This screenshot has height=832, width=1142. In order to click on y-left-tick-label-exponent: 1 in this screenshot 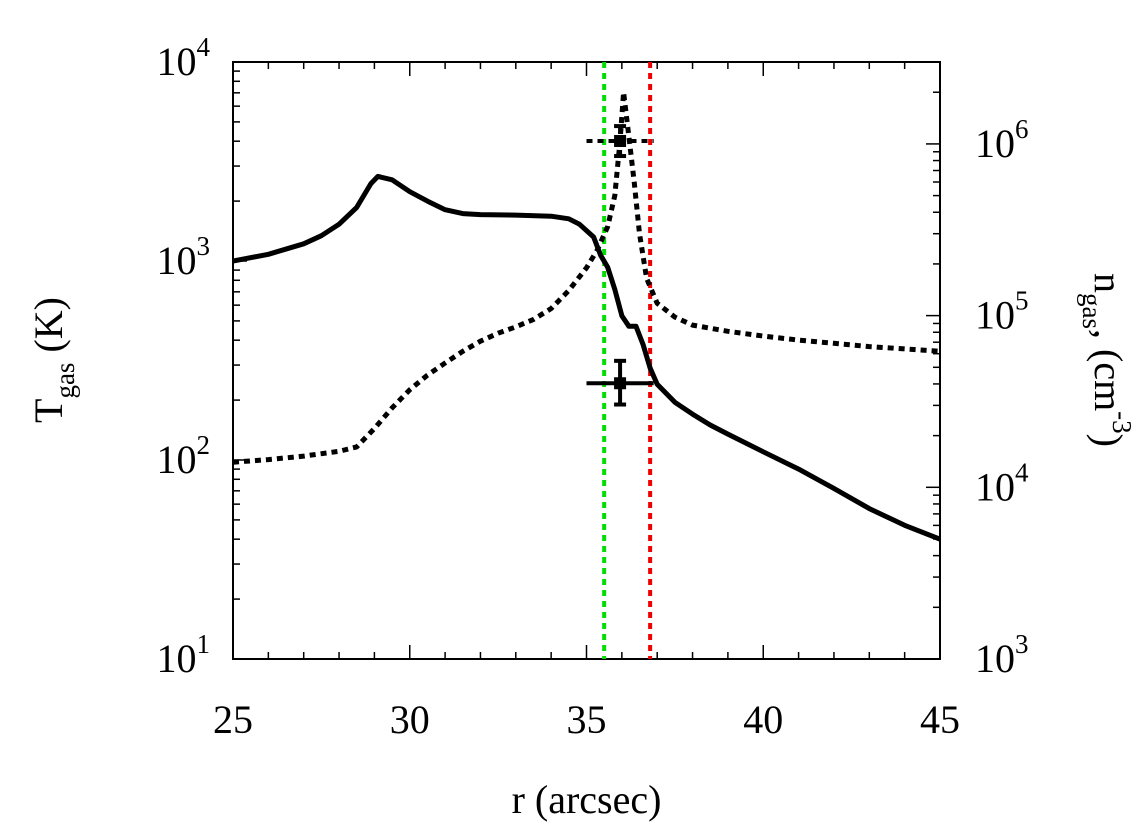, I will do `click(204, 644)`.